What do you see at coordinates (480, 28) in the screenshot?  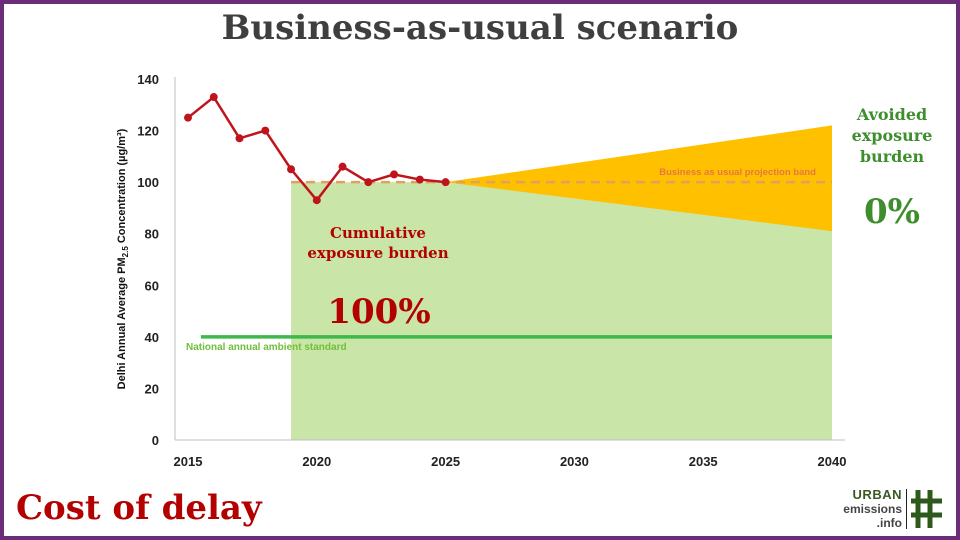 I see `slide-title: Business-as-usual scenario` at bounding box center [480, 28].